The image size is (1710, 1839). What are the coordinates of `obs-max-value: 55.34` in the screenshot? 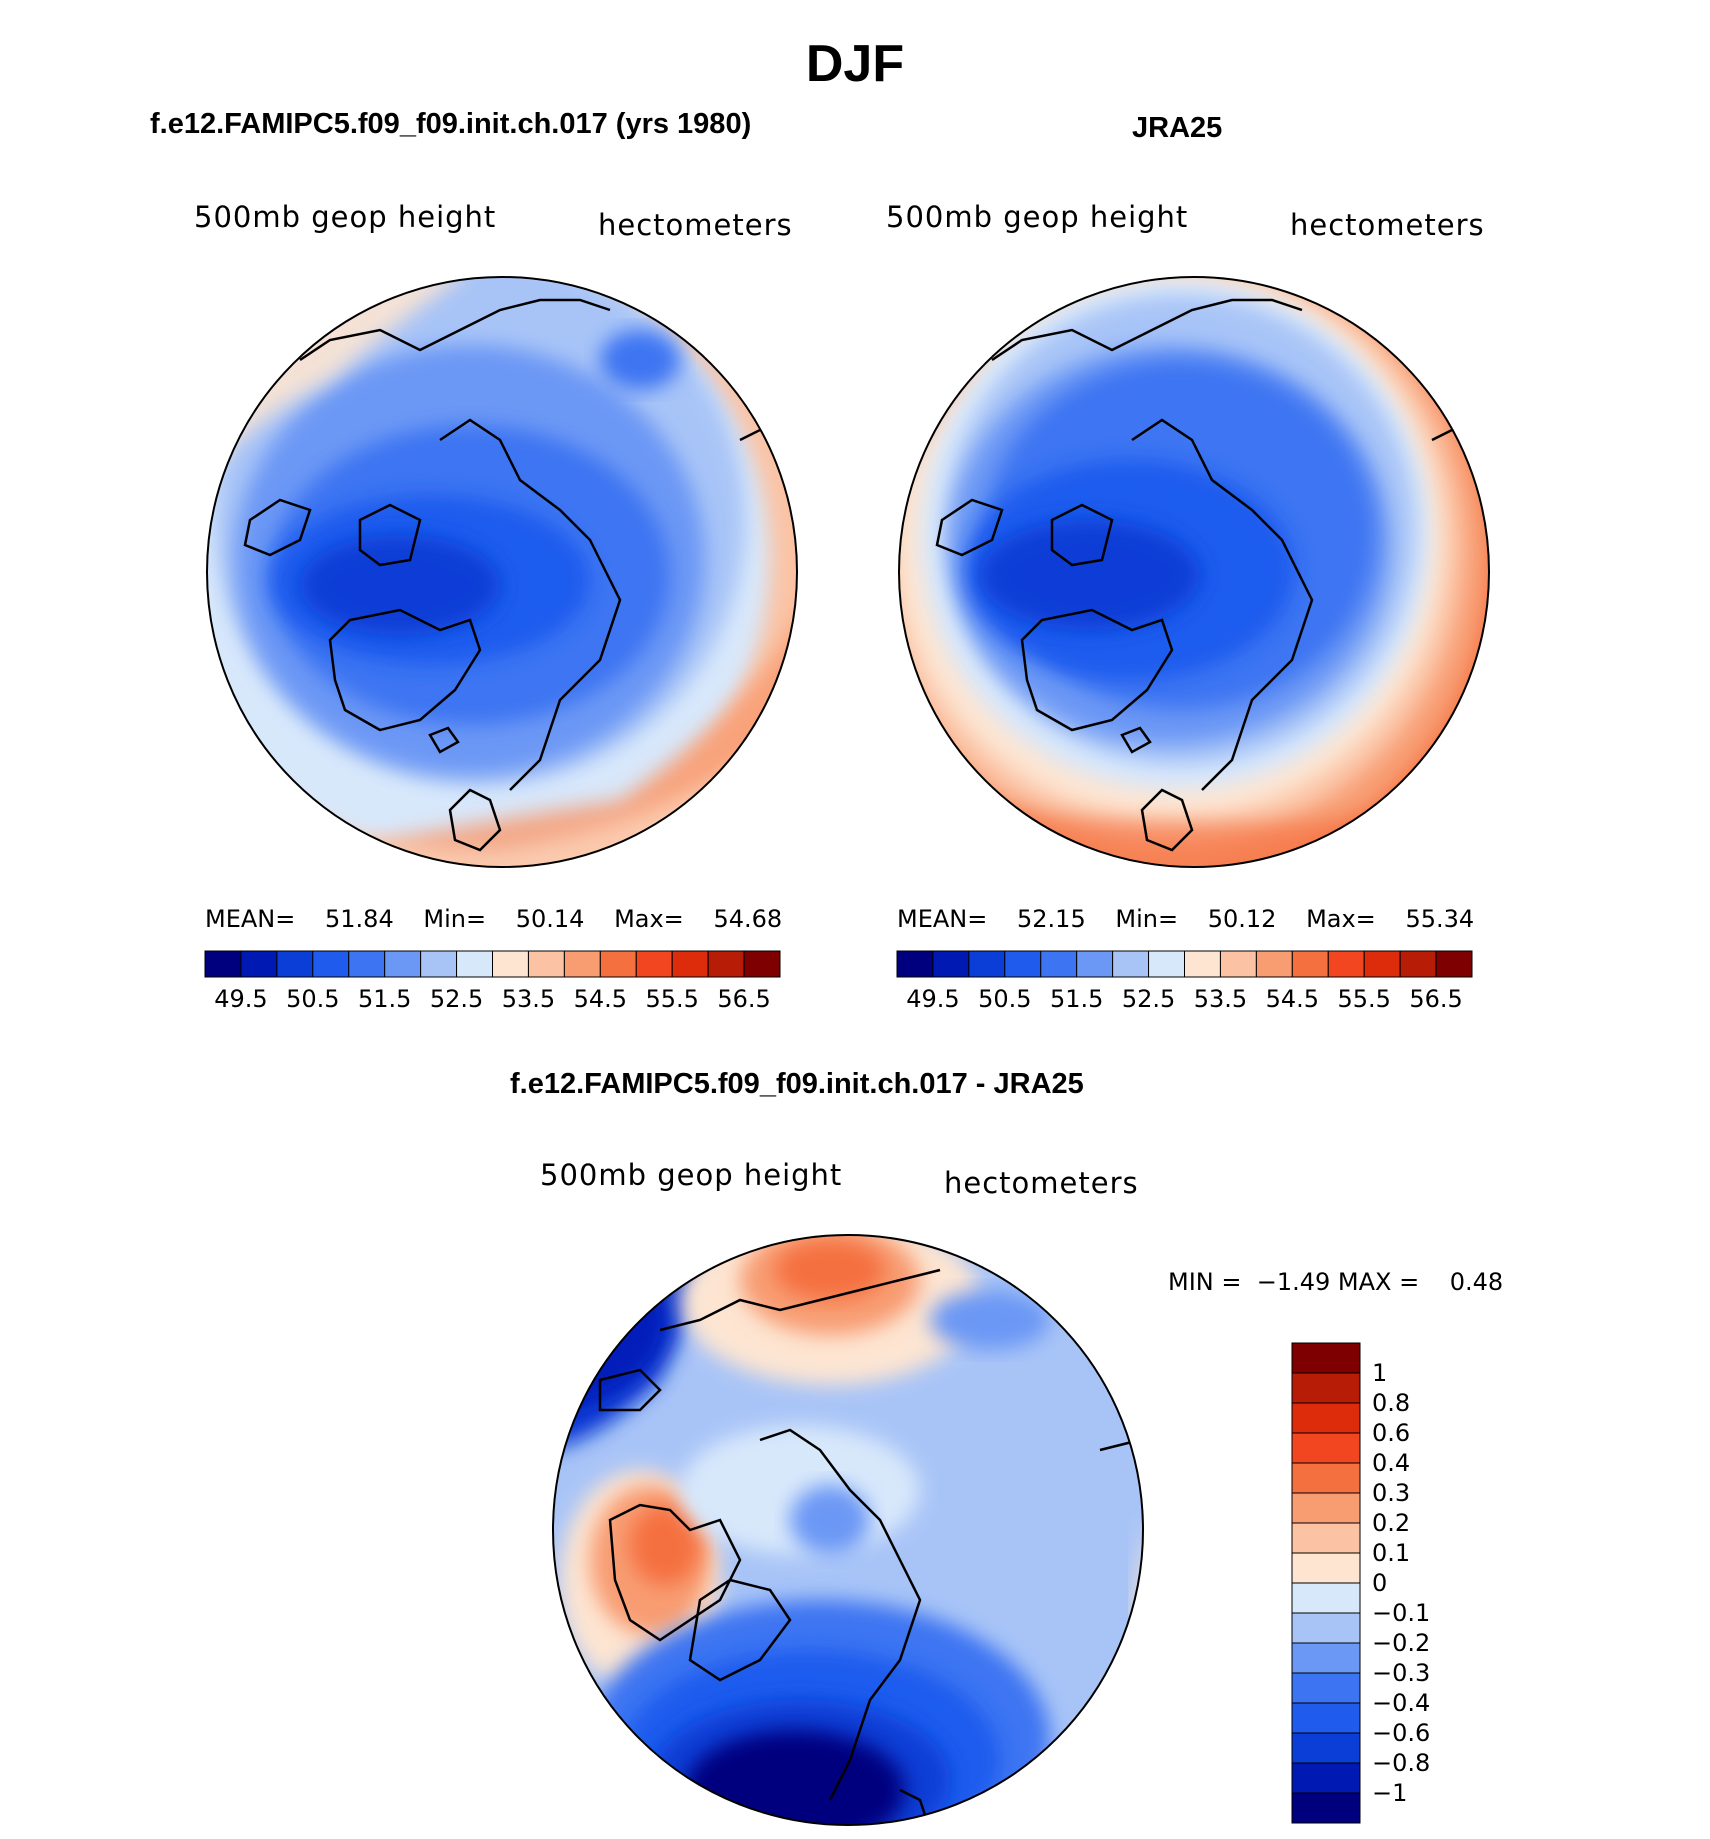 It's located at (1440, 919).